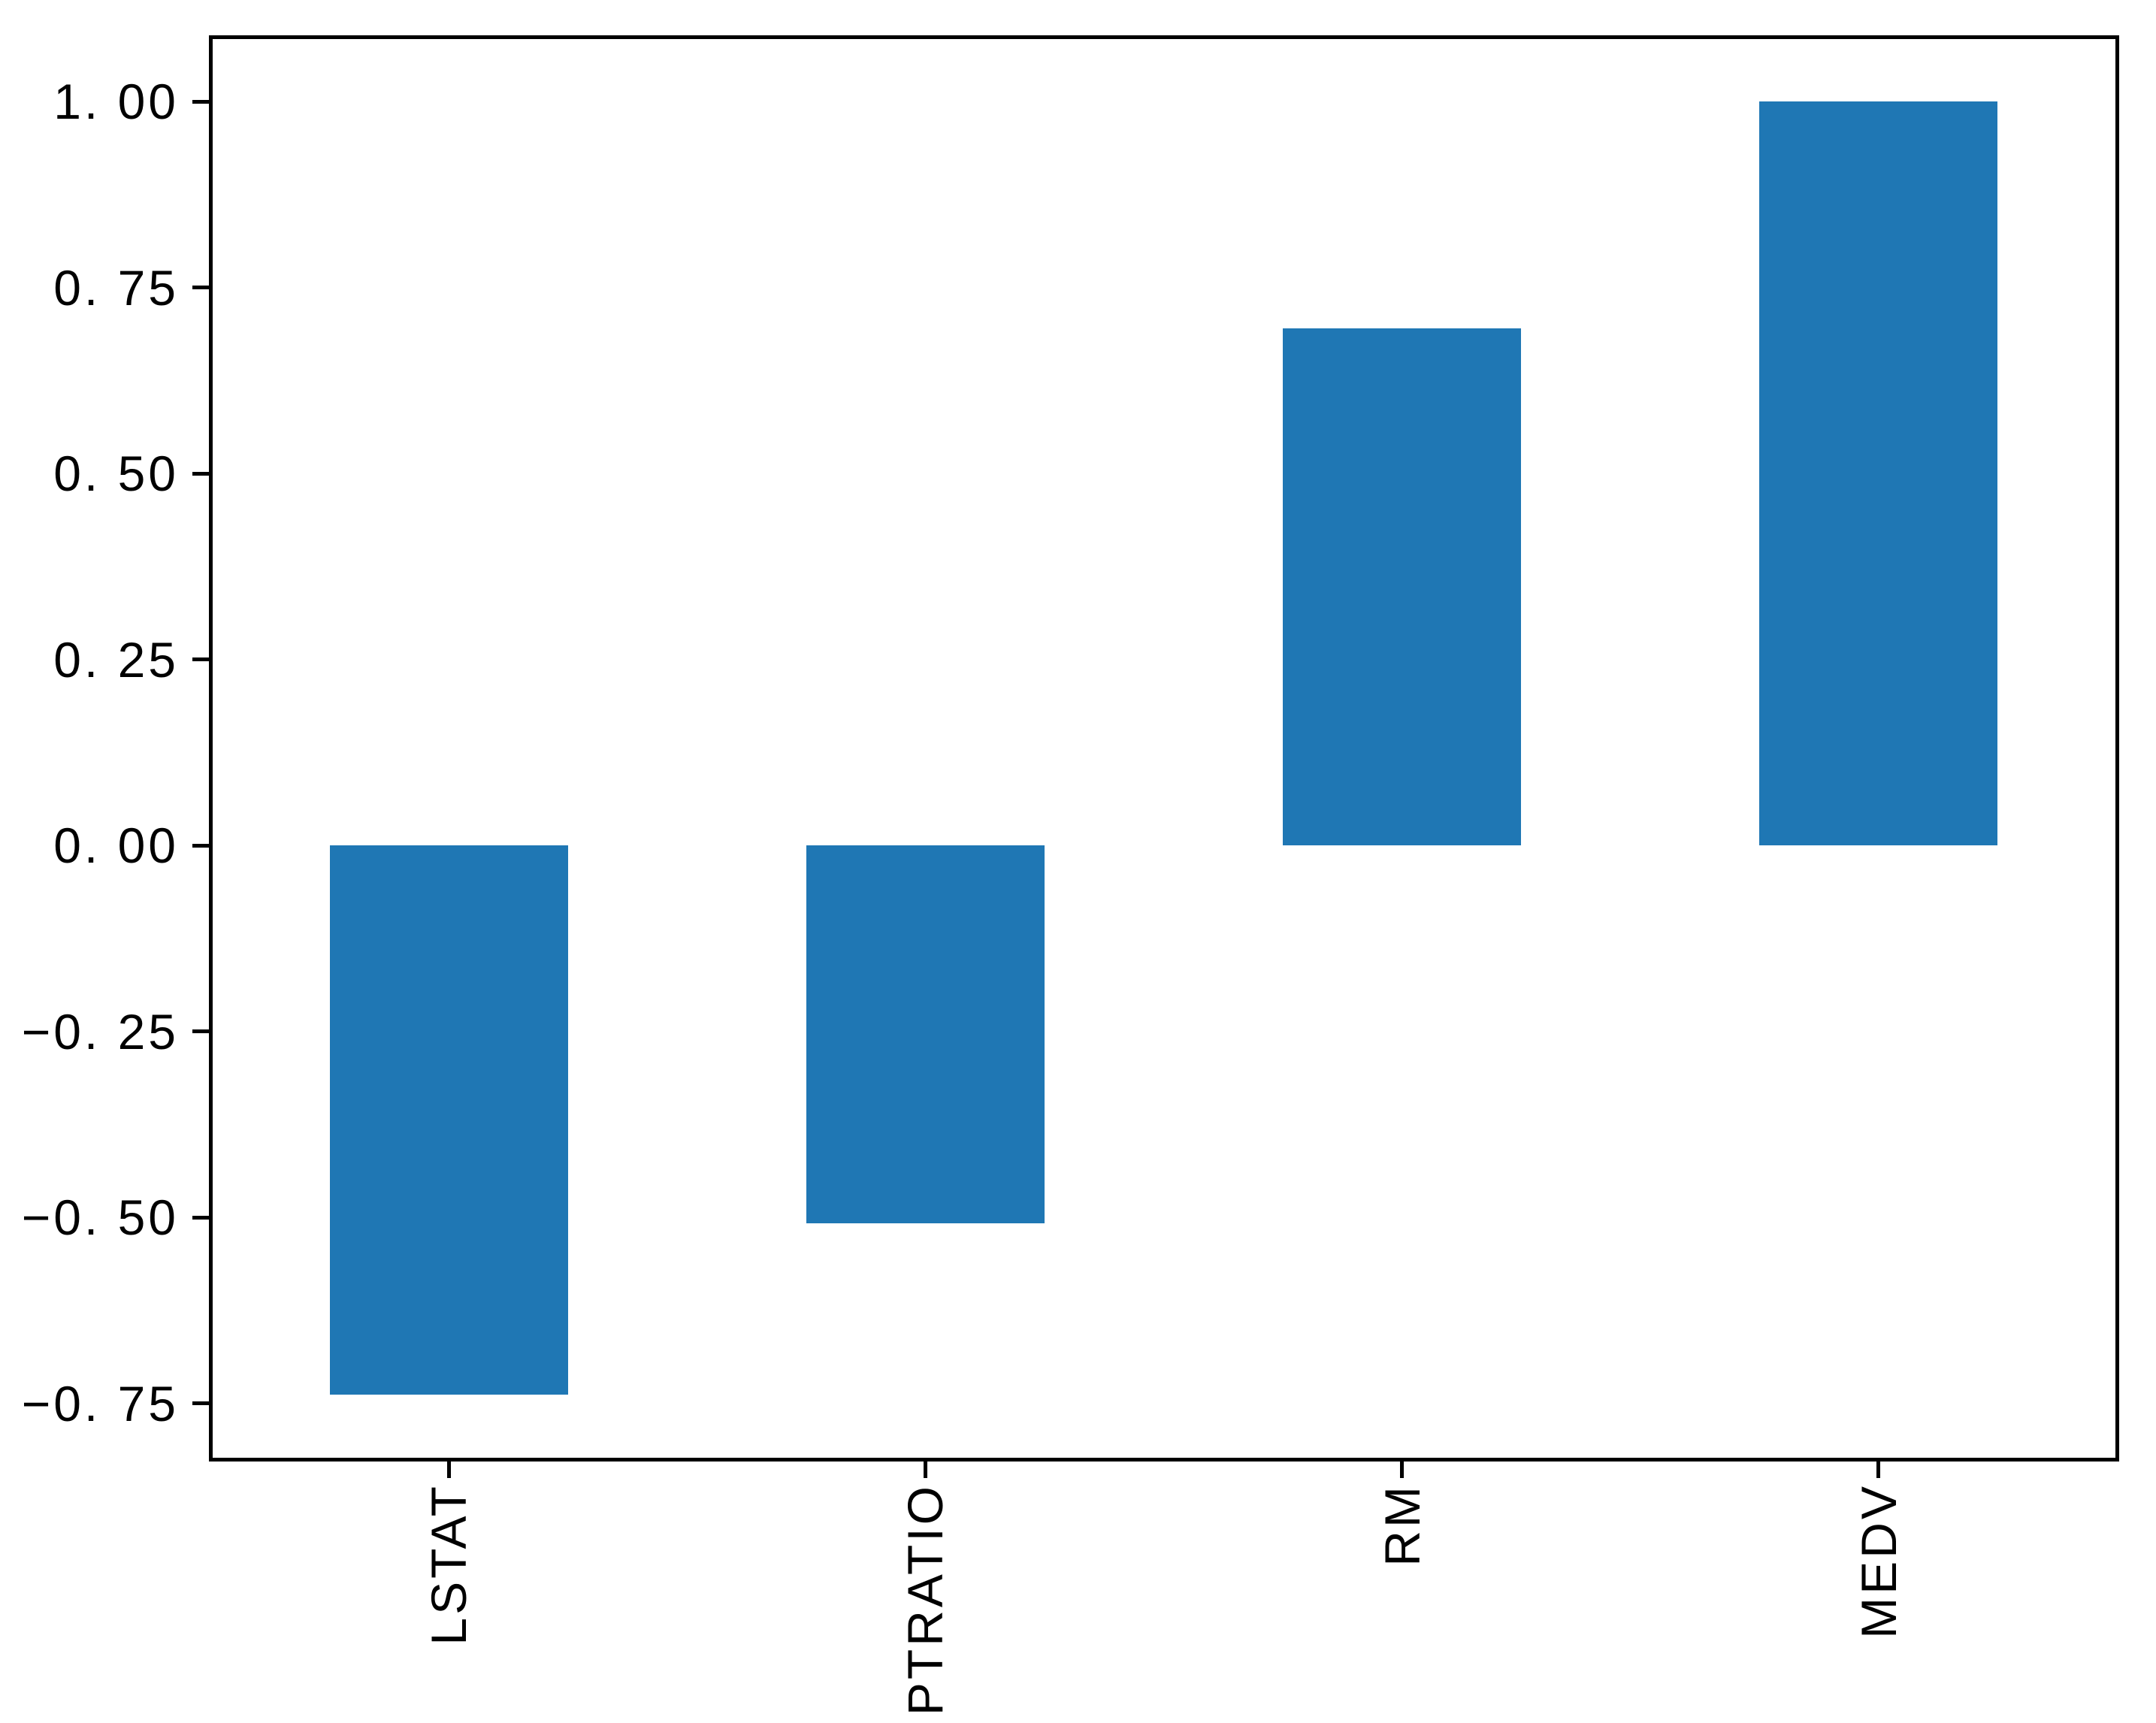  I want to click on y-tick-label: −0. 75, so click(100, 1403).